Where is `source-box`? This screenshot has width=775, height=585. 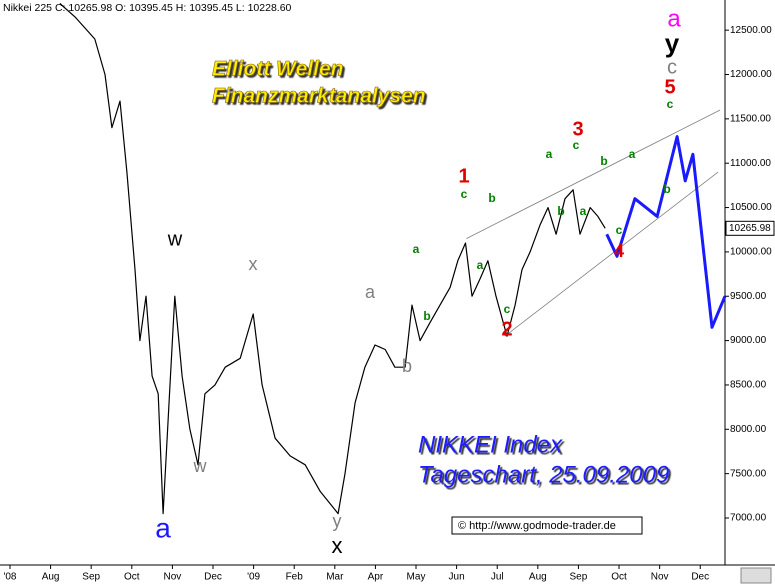 source-box is located at coordinates (547, 525).